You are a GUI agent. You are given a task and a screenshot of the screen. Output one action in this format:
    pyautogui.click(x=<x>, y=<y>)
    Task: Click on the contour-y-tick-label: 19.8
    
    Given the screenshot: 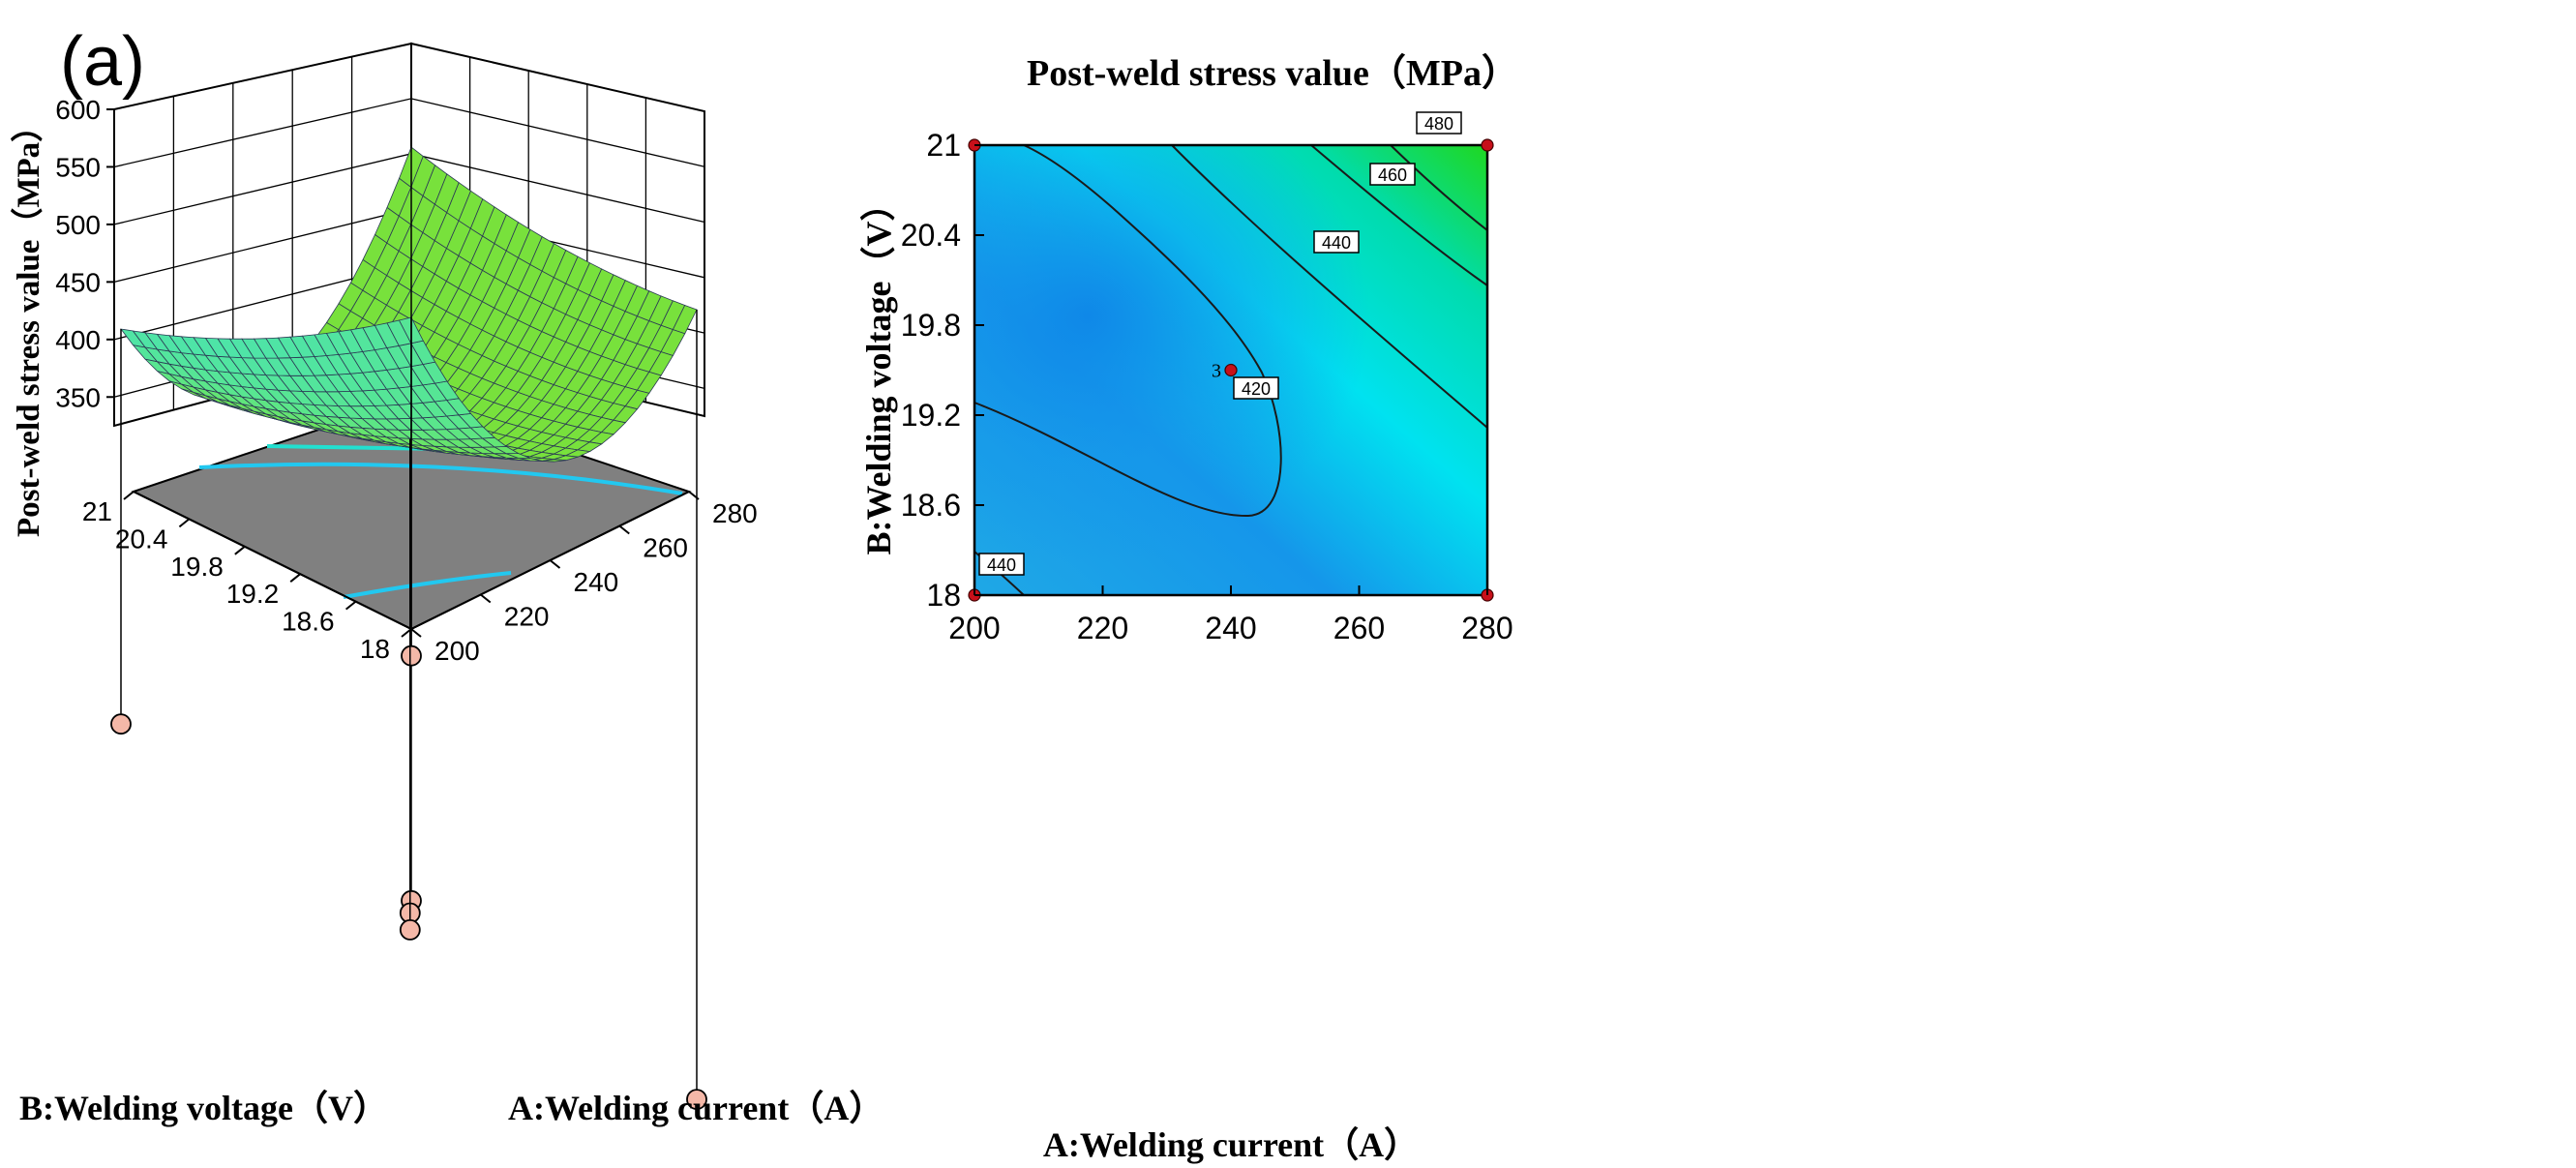 What is the action you would take?
    pyautogui.click(x=931, y=325)
    